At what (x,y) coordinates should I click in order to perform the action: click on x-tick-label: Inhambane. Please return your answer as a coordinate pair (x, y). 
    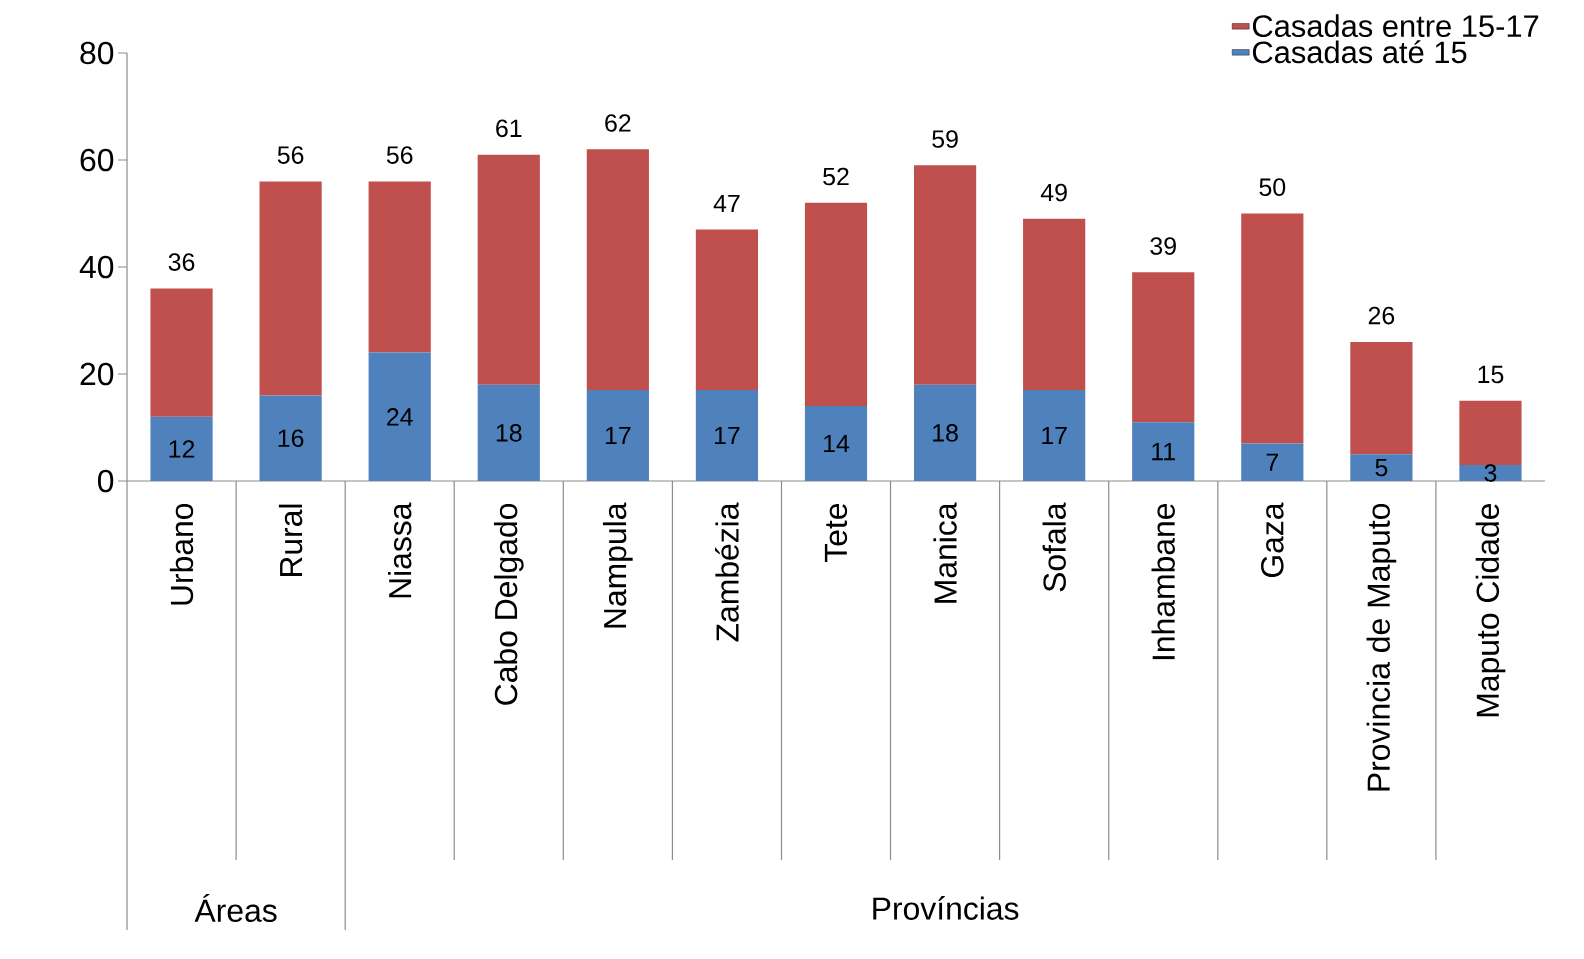
    Looking at the image, I should click on (1163, 581).